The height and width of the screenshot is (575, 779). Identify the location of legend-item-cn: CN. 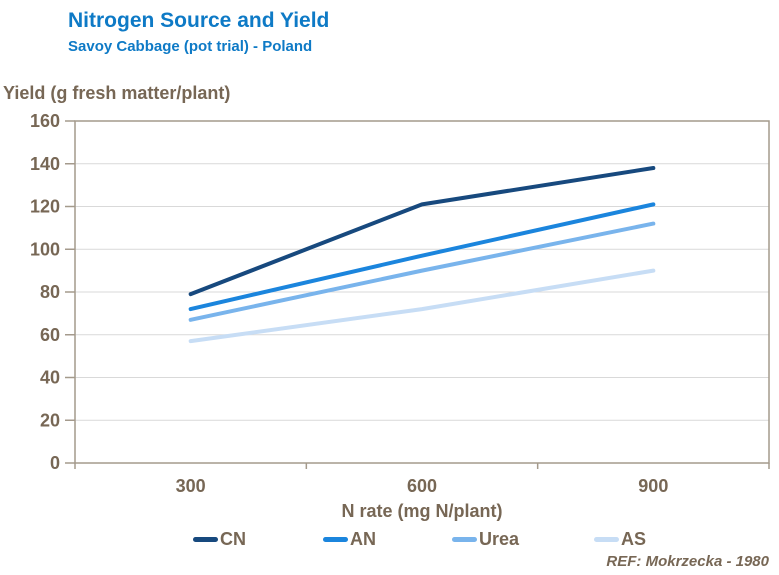
(219, 539).